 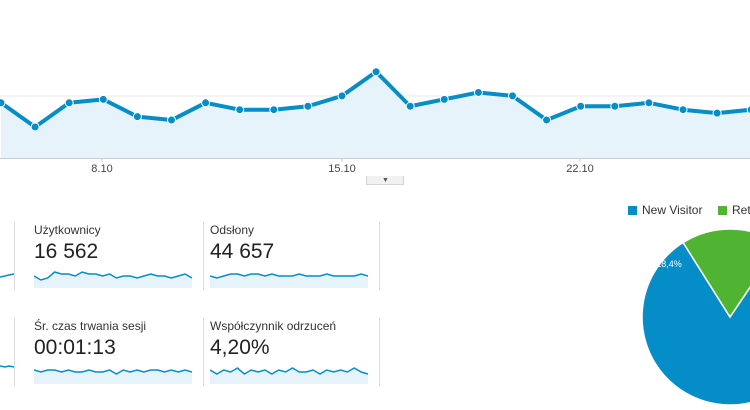 I want to click on legend-label: Ret, so click(x=741, y=210).